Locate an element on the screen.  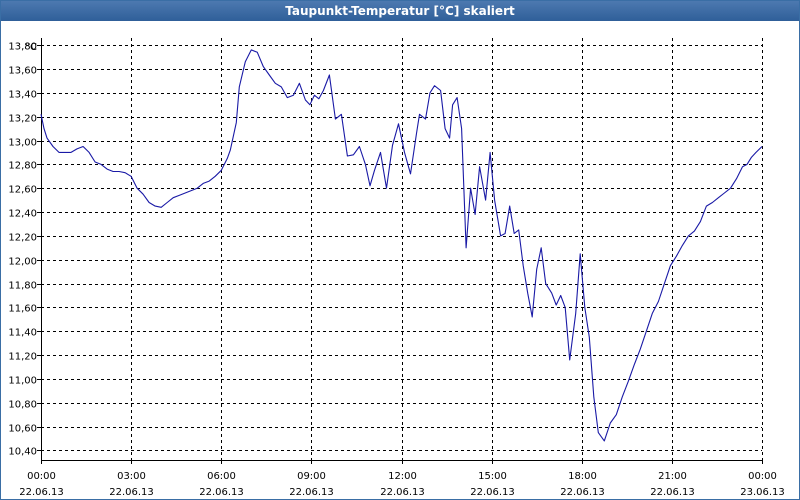
y-tick-label: 12,40 is located at coordinates (22, 214).